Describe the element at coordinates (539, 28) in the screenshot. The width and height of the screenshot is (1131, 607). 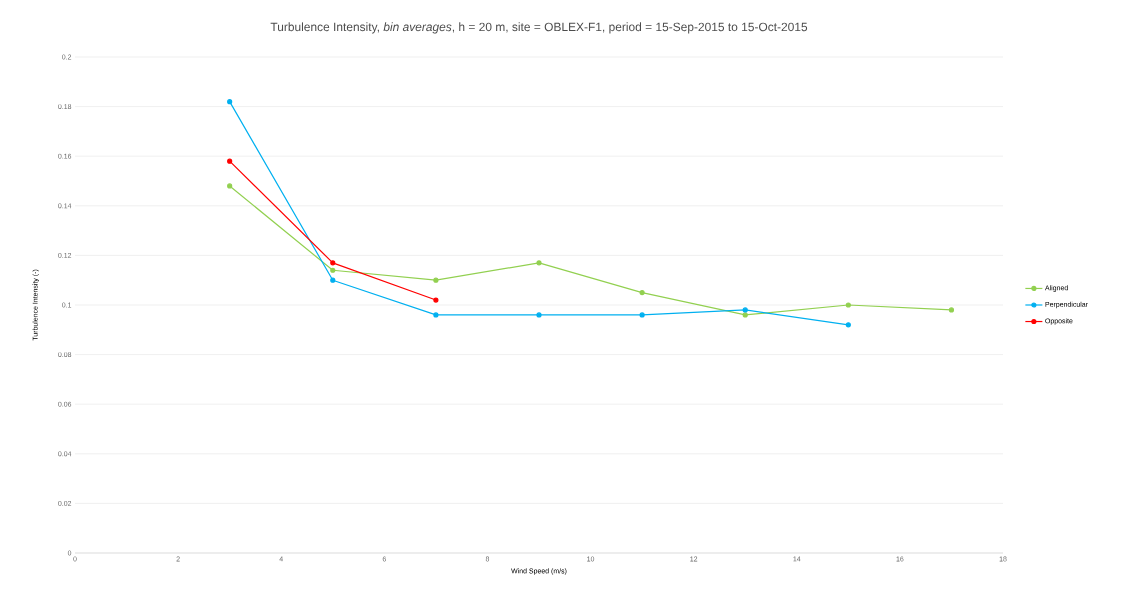
I see `chart-title: Turbulence Intensity, bin averages, h = 20 m, site = OBLEX-F1, period = 15-Sep-2015 to 15-Oct-2015` at that location.